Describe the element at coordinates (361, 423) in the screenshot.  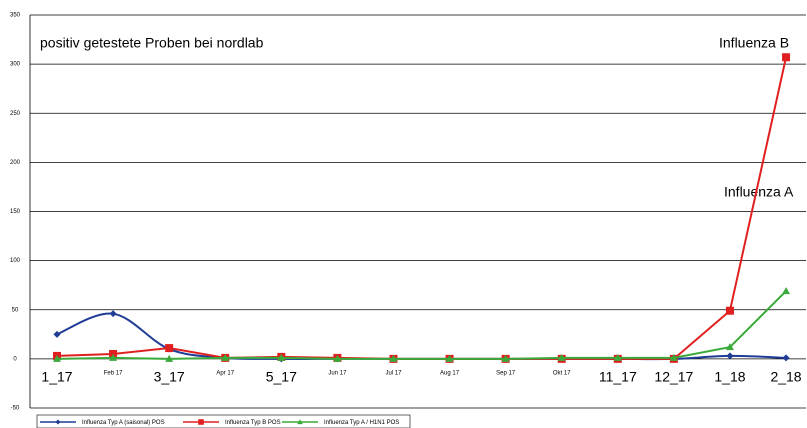
I see `legend-label: Influenza Typ A / H1N1 POS` at that location.